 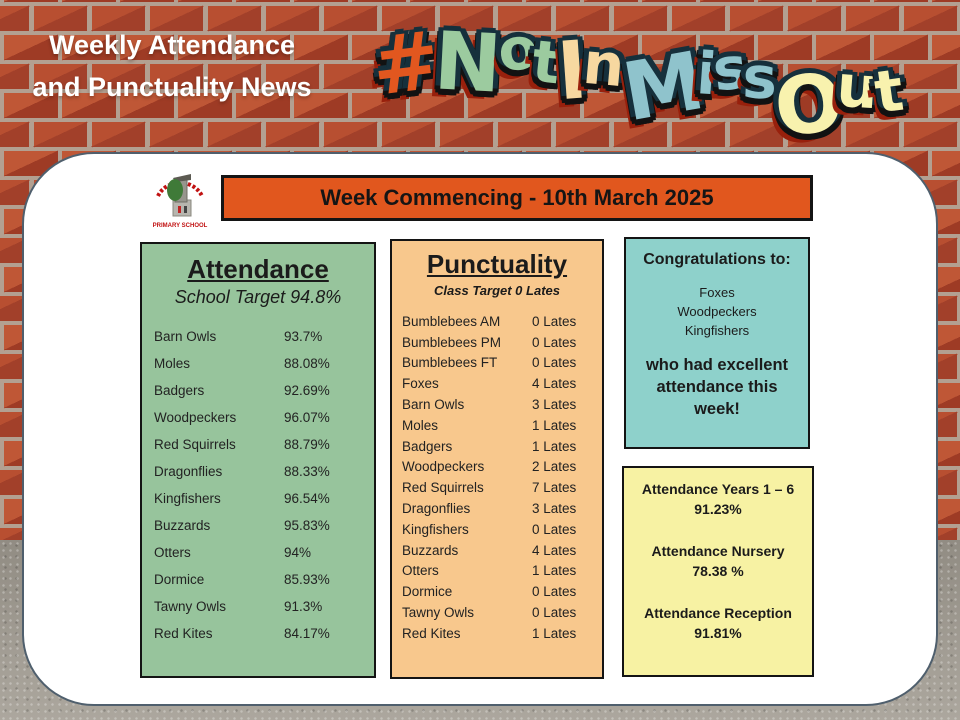 What do you see at coordinates (307, 444) in the screenshot?
I see `attendance-value: 88.79%` at bounding box center [307, 444].